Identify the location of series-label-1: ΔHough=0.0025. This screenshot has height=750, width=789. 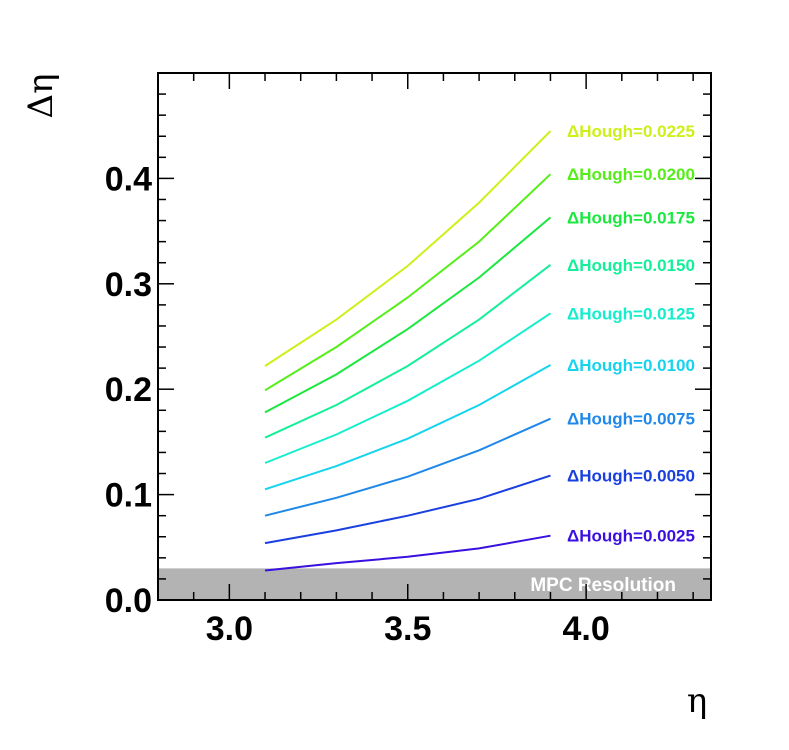
(631, 536).